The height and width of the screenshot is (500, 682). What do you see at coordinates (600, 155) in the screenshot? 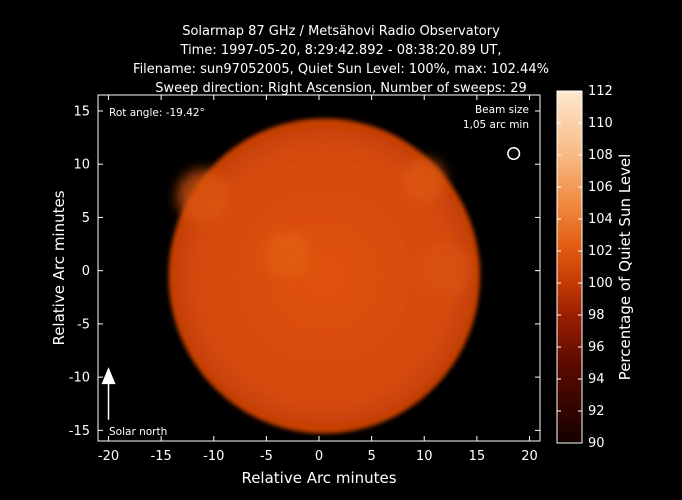
I see `colorbar-tick-label: 108` at bounding box center [600, 155].